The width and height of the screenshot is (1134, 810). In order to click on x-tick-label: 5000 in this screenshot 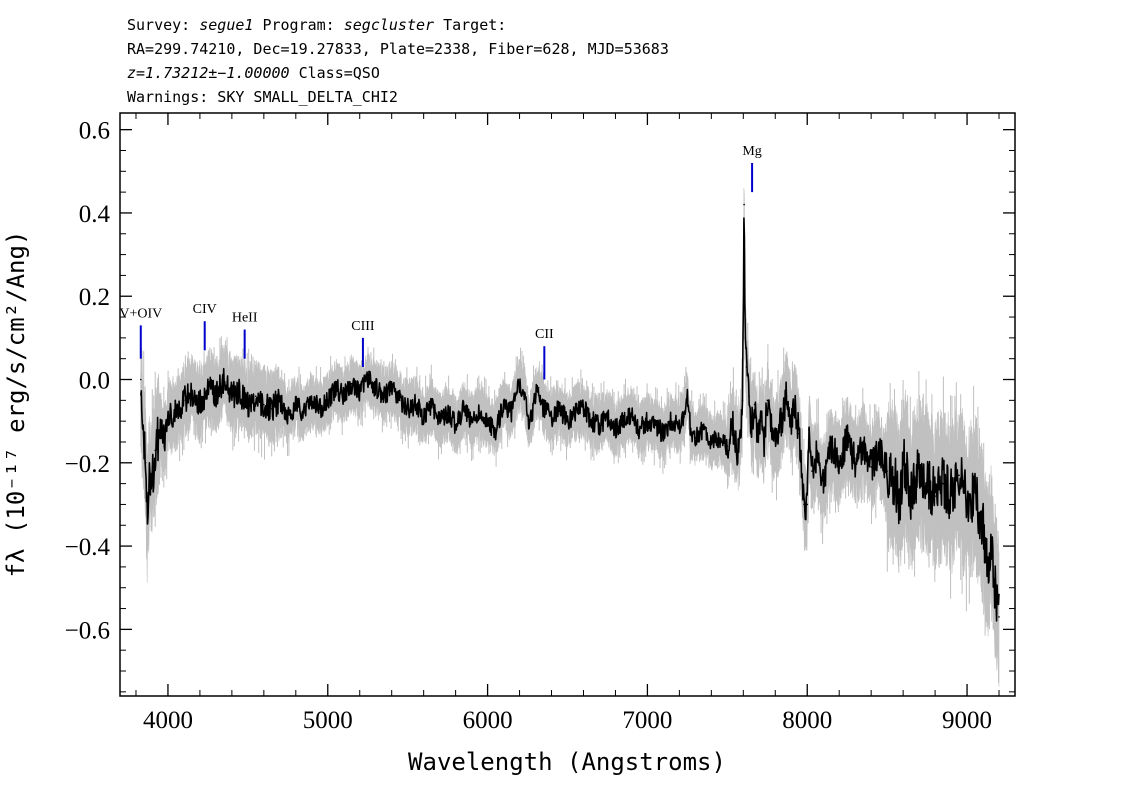, I will do `click(328, 720)`.